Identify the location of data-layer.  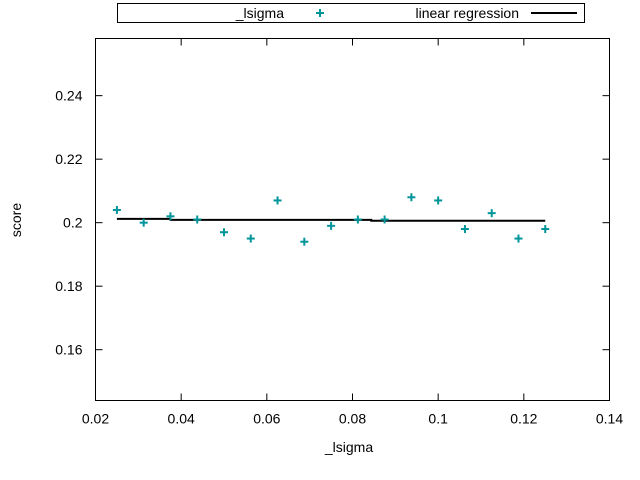
(331, 219).